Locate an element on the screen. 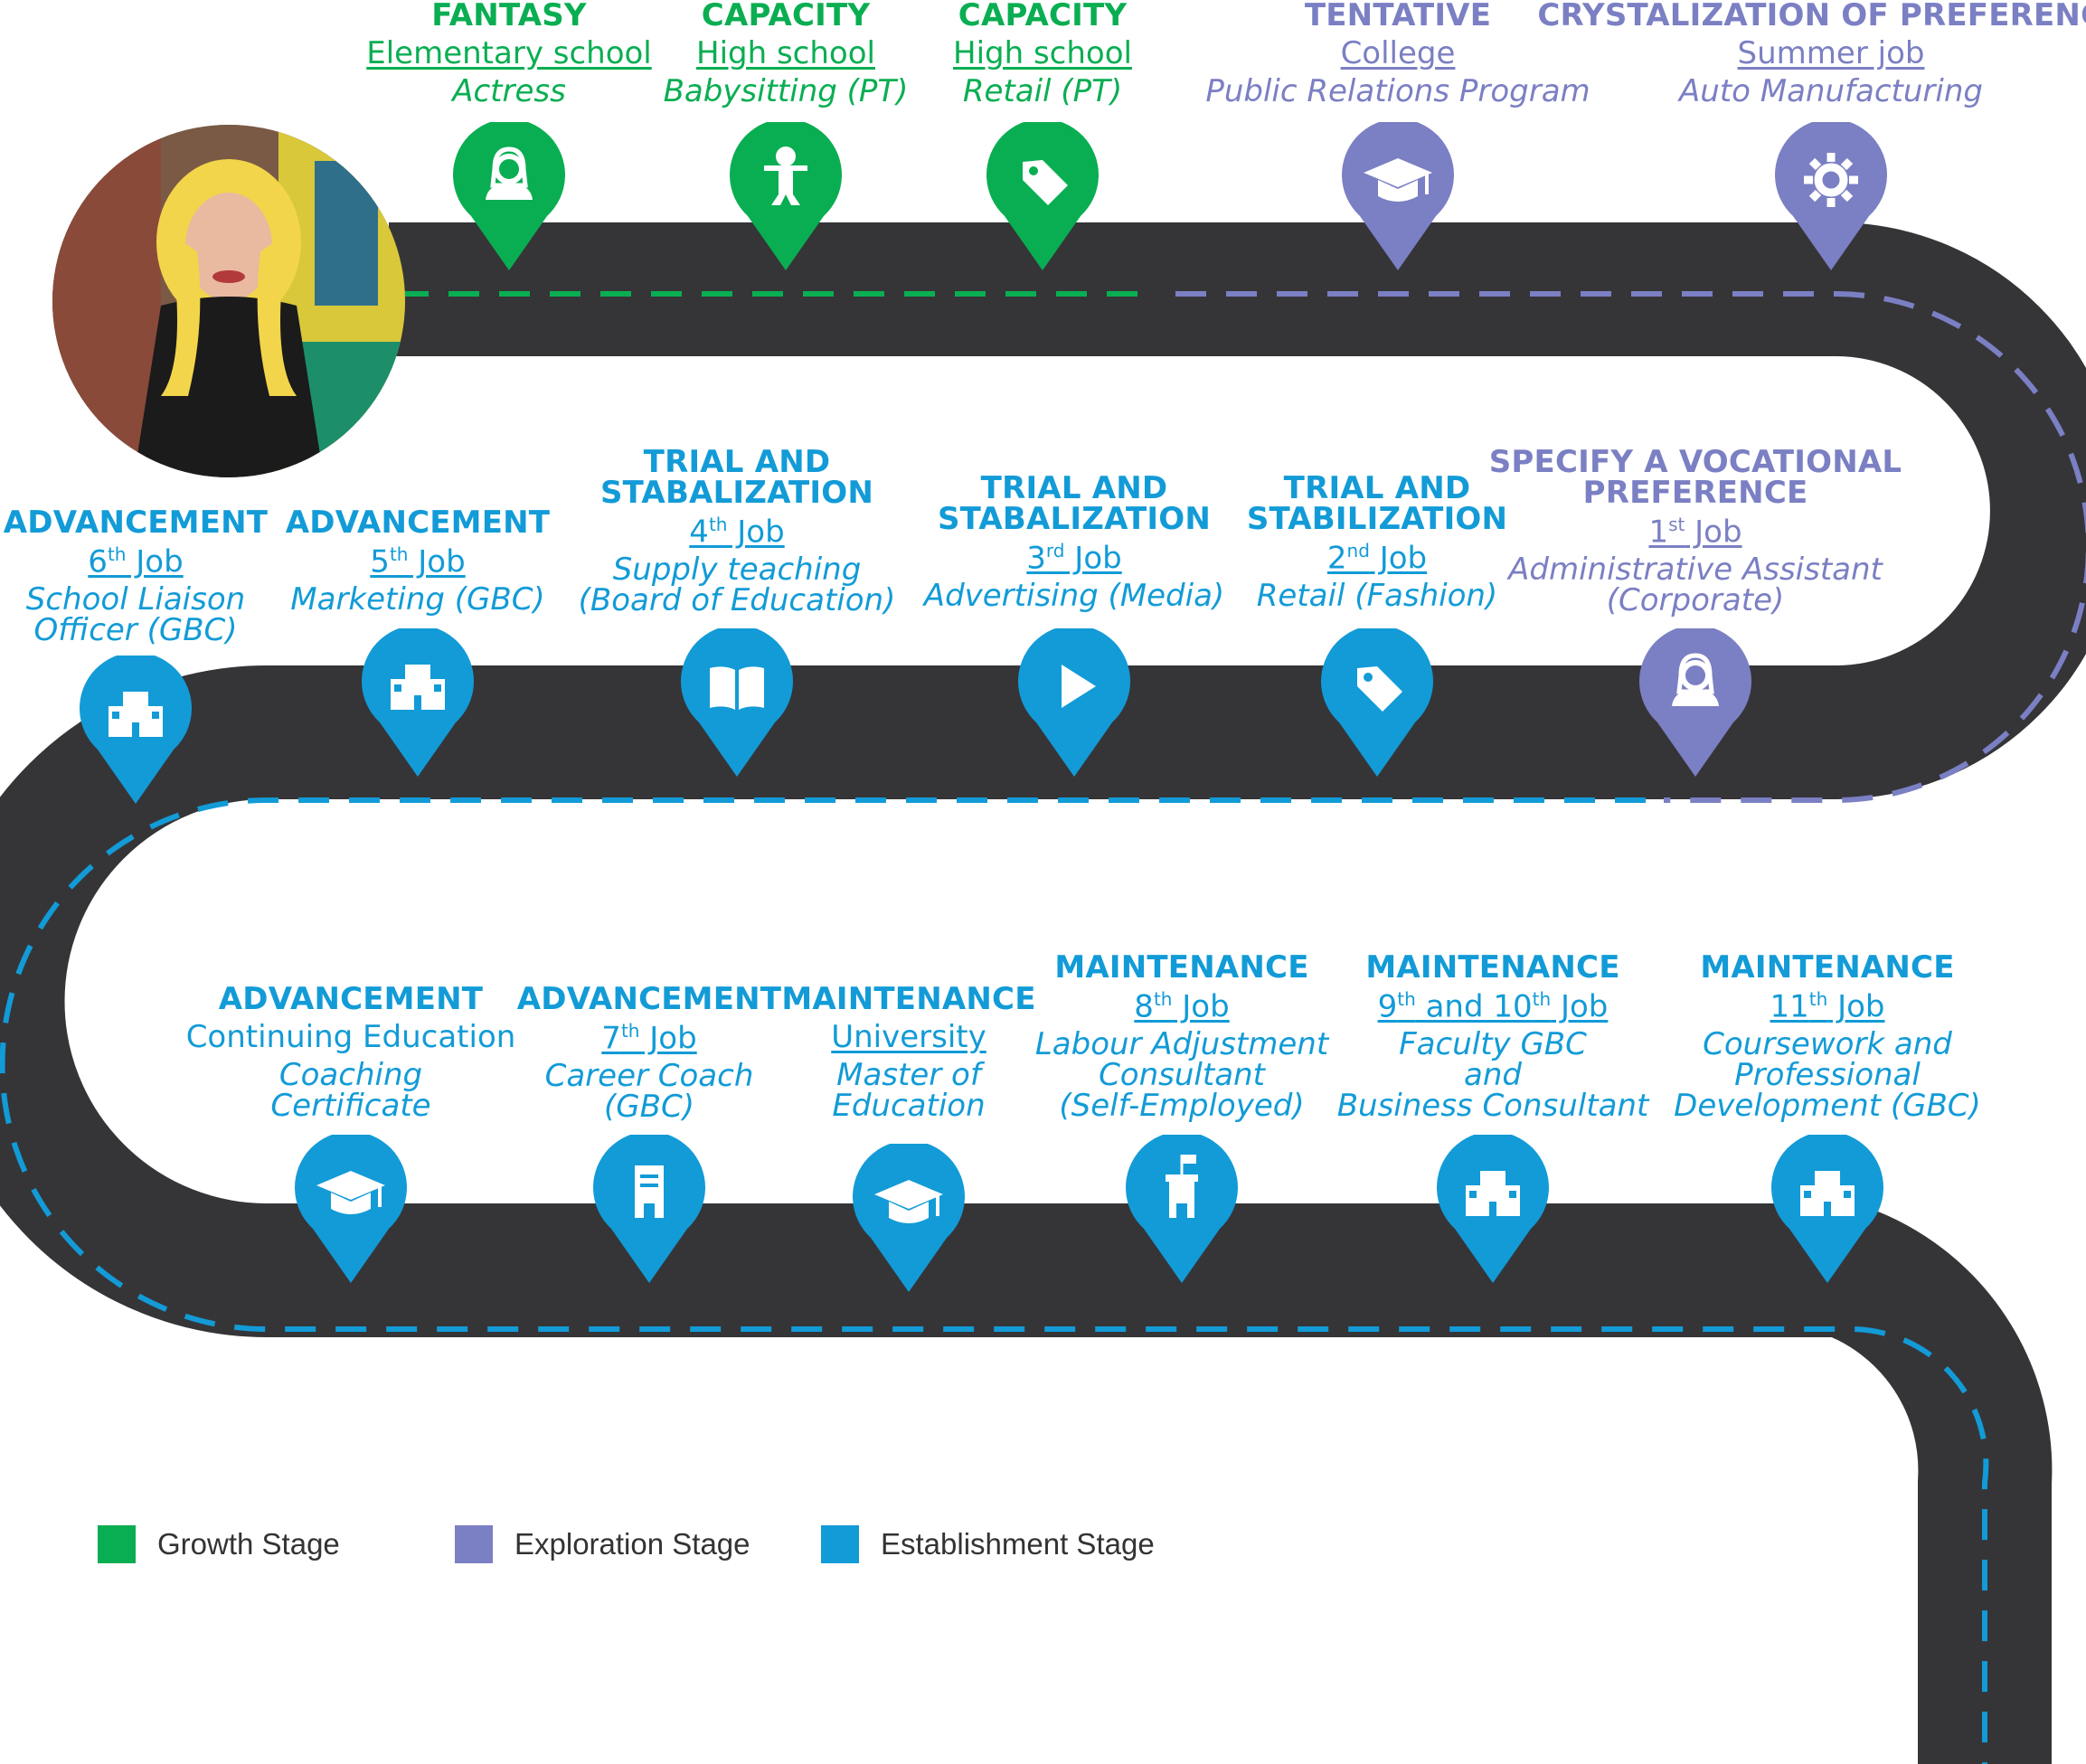 The height and width of the screenshot is (1764, 2086). milestone-detail: Coaching Certificate is located at coordinates (351, 1090).